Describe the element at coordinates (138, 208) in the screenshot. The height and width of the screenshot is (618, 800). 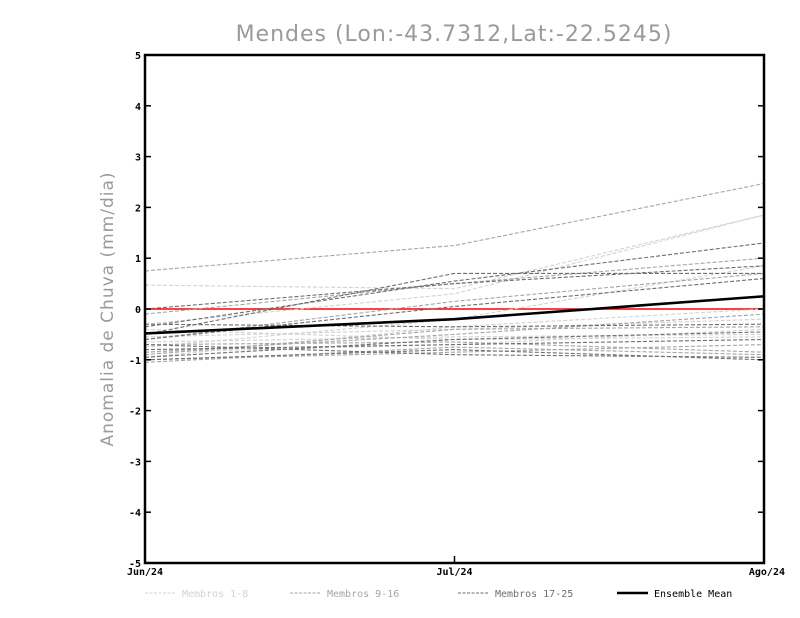
I see `y-tick-label: 2` at that location.